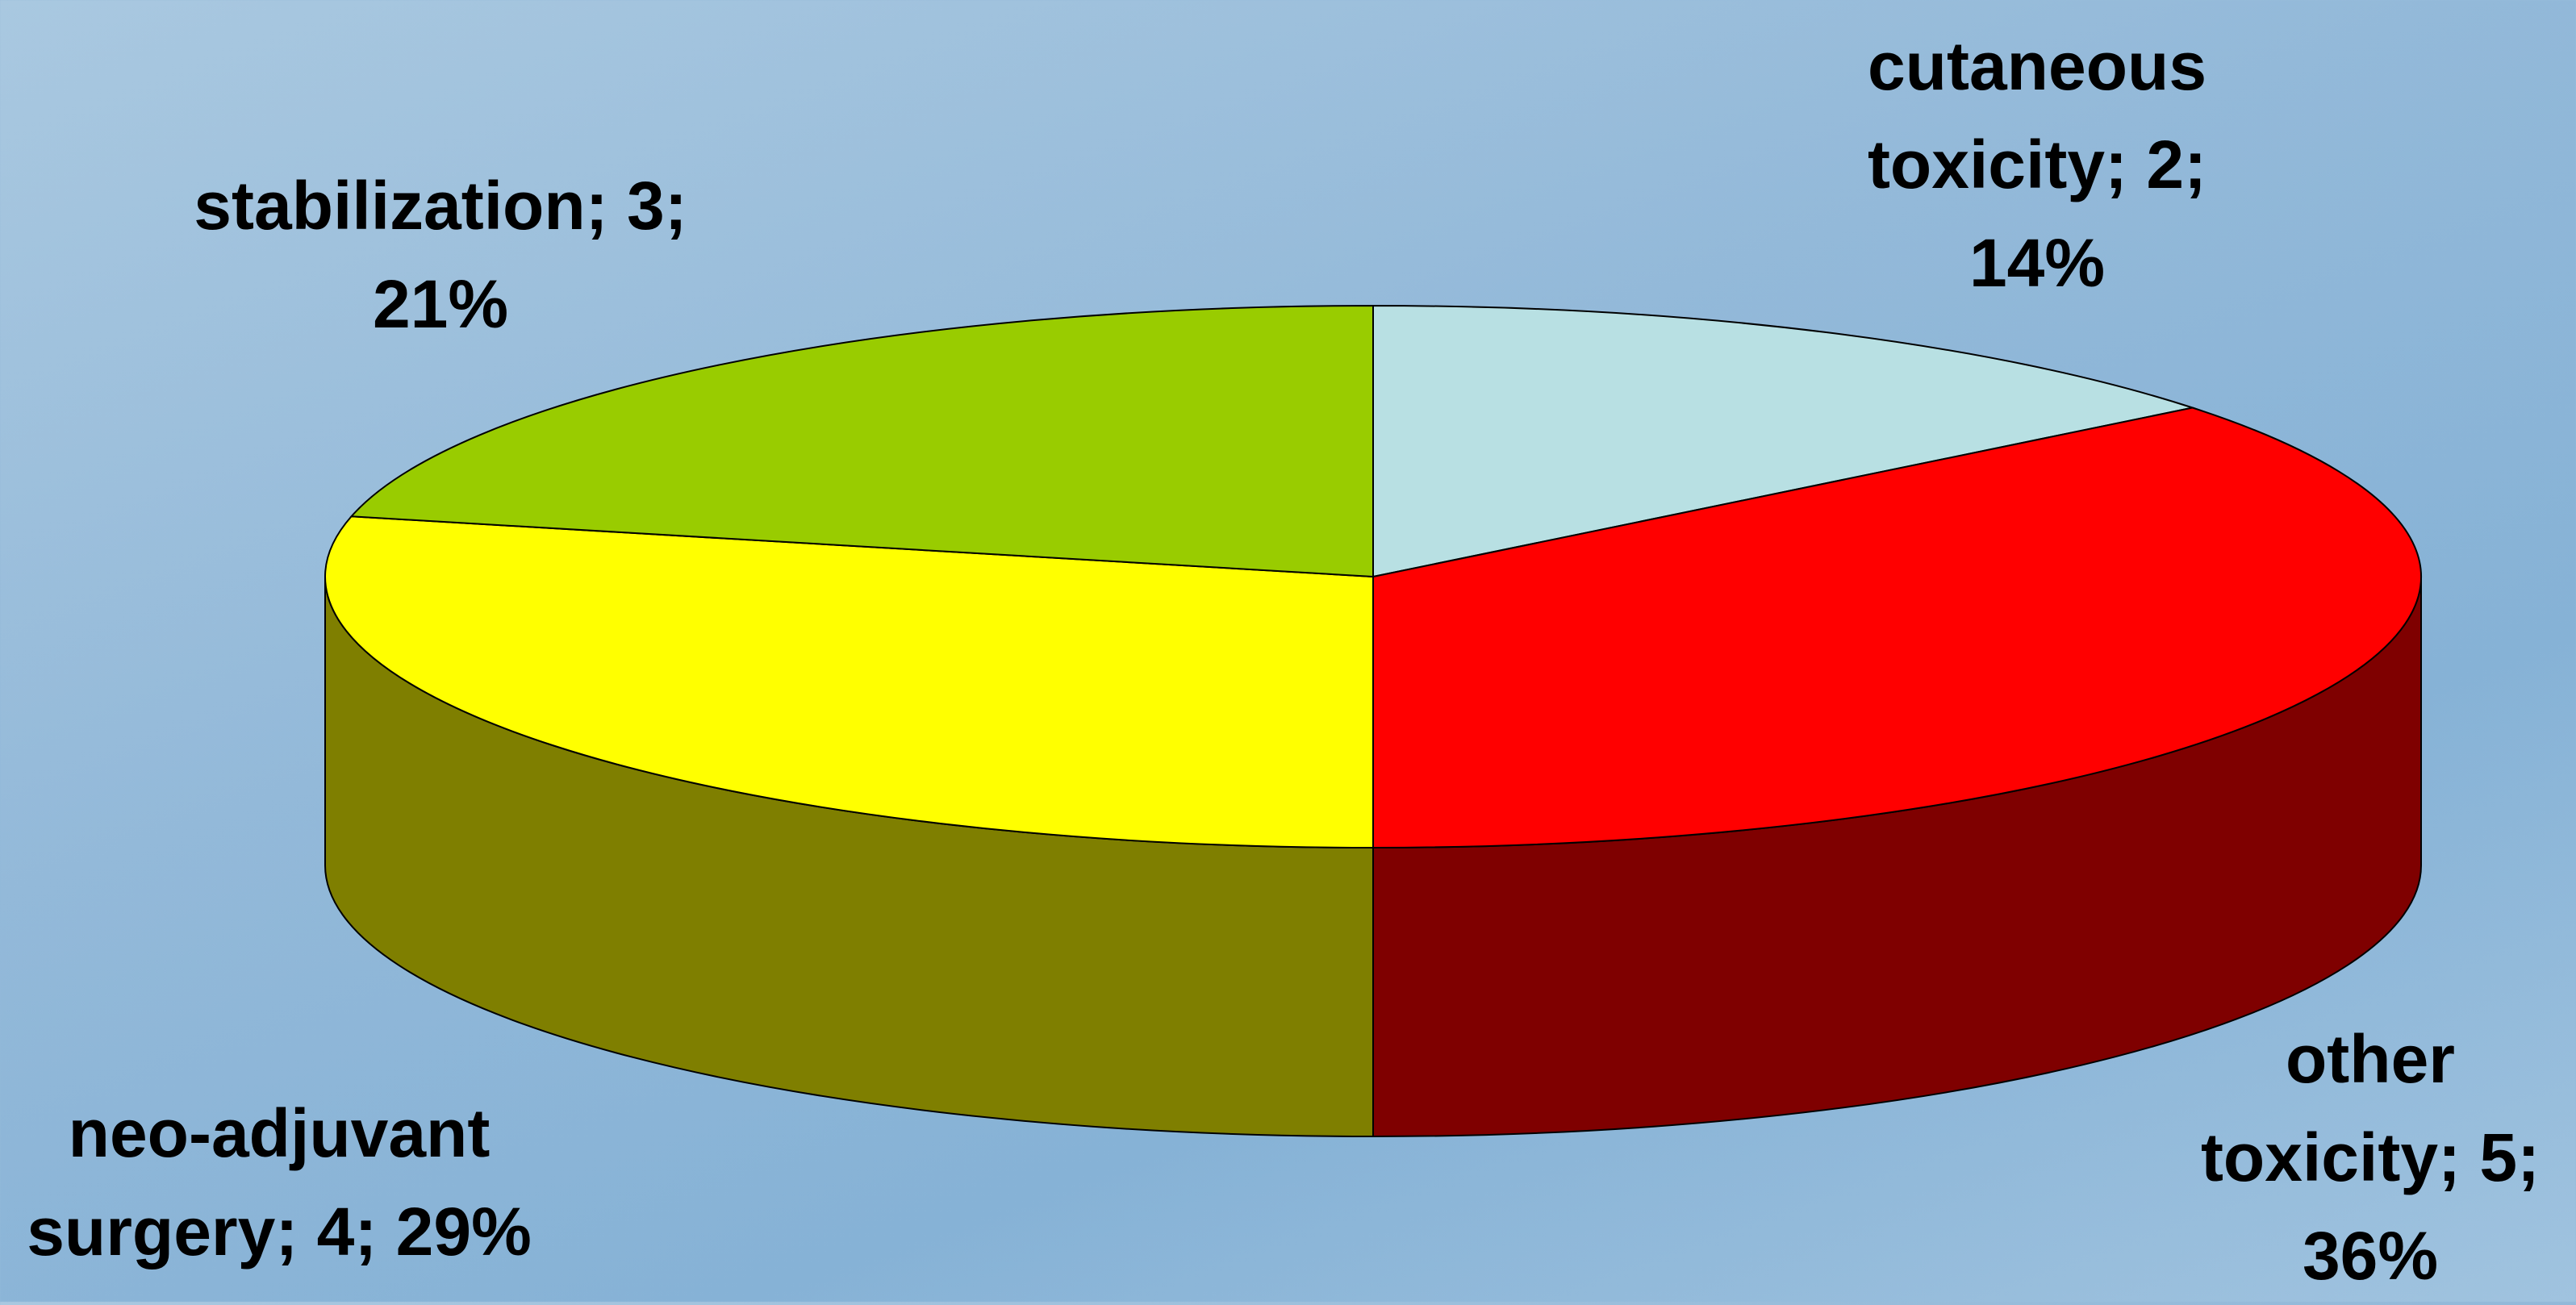  What do you see at coordinates (2037, 164) in the screenshot?
I see `data-label: cutaneous toxicity; 2; 14%` at bounding box center [2037, 164].